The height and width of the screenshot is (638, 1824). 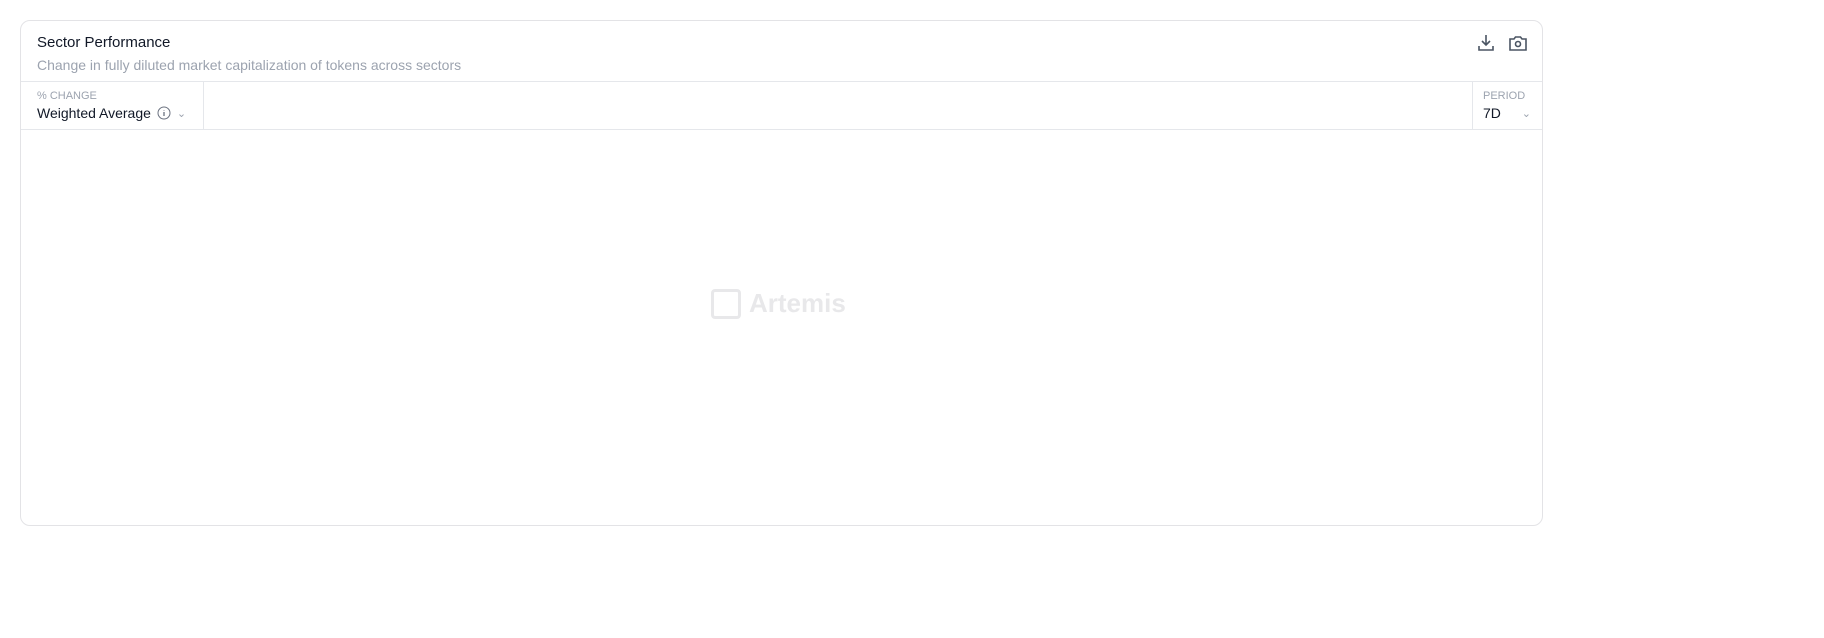 I want to click on change-label: % CHANGE, so click(x=67, y=96).